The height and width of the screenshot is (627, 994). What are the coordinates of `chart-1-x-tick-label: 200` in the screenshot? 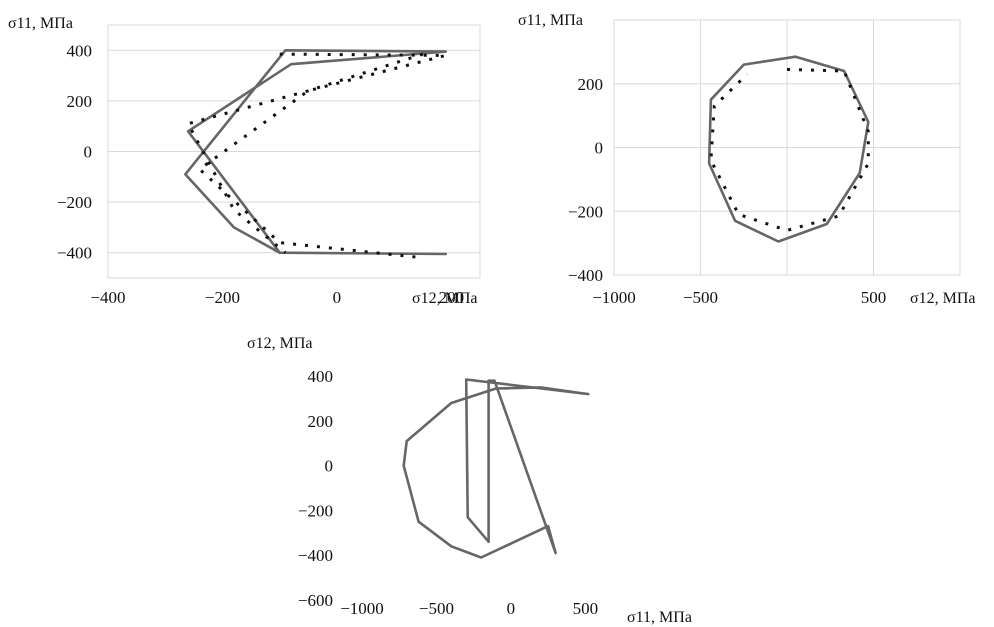 It's located at (452, 297).